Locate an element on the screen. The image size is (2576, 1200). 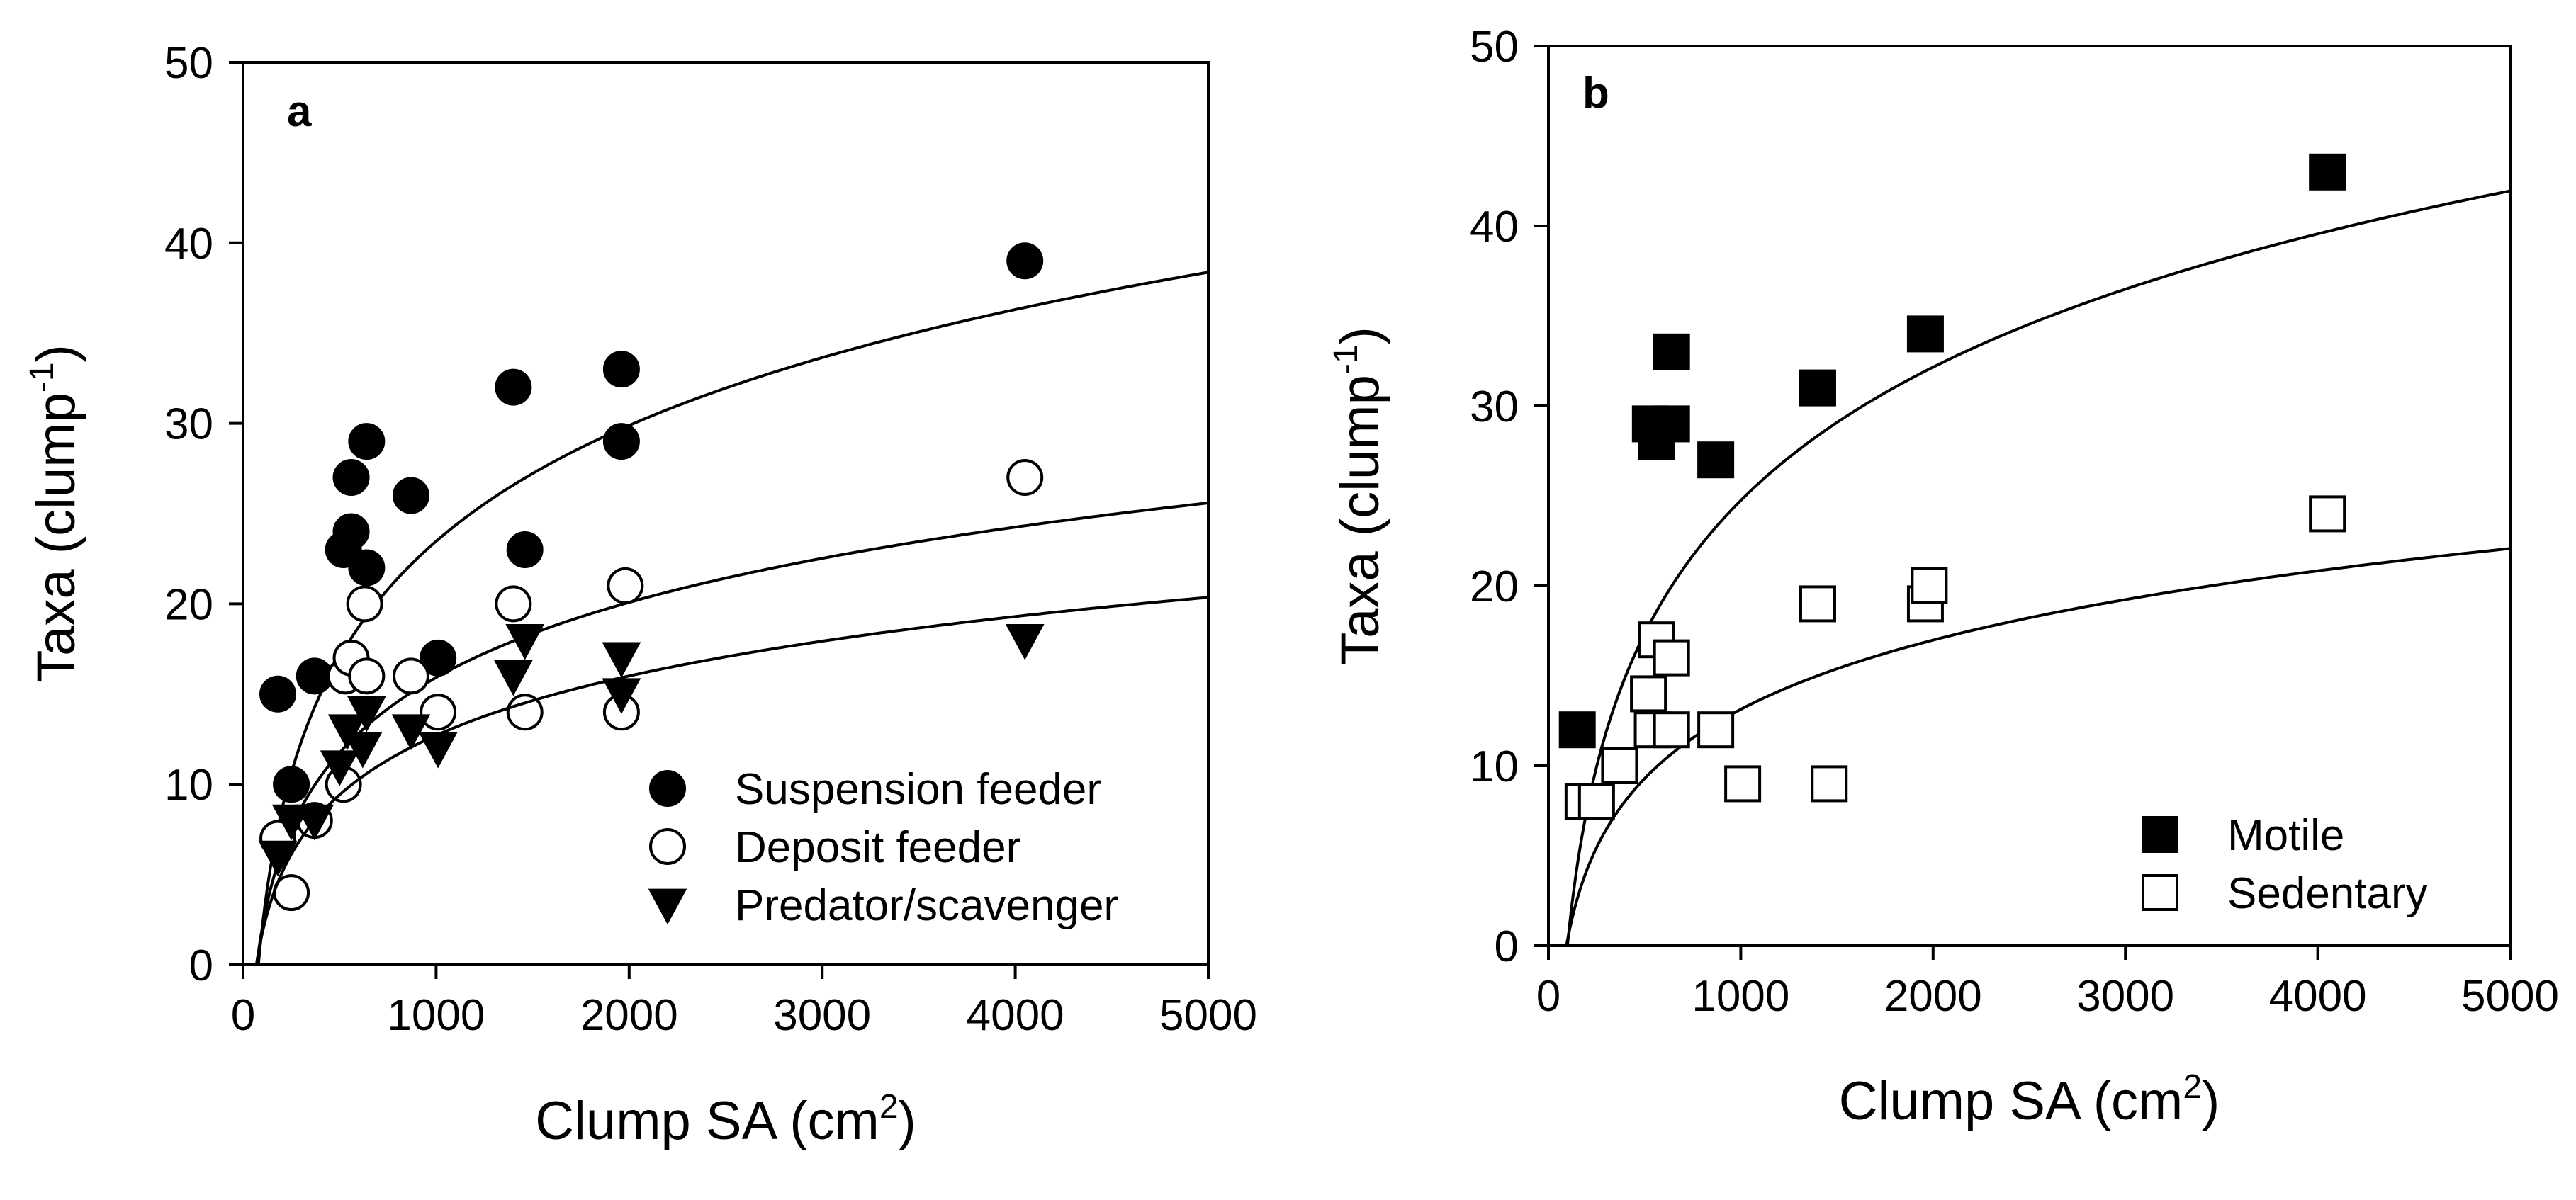
fit-curve-predator-scavenger is located at coordinates (731, 780).